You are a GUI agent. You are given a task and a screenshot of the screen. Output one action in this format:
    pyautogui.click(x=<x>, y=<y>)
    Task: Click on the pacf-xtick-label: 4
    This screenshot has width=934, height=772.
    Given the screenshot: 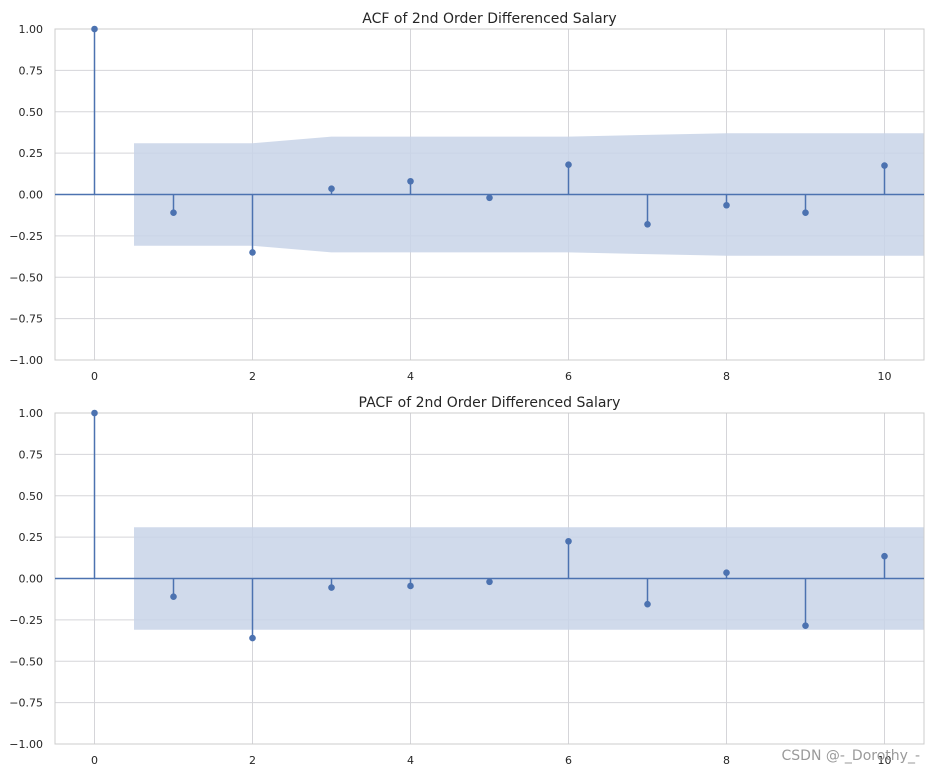 What is the action you would take?
    pyautogui.click(x=410, y=760)
    